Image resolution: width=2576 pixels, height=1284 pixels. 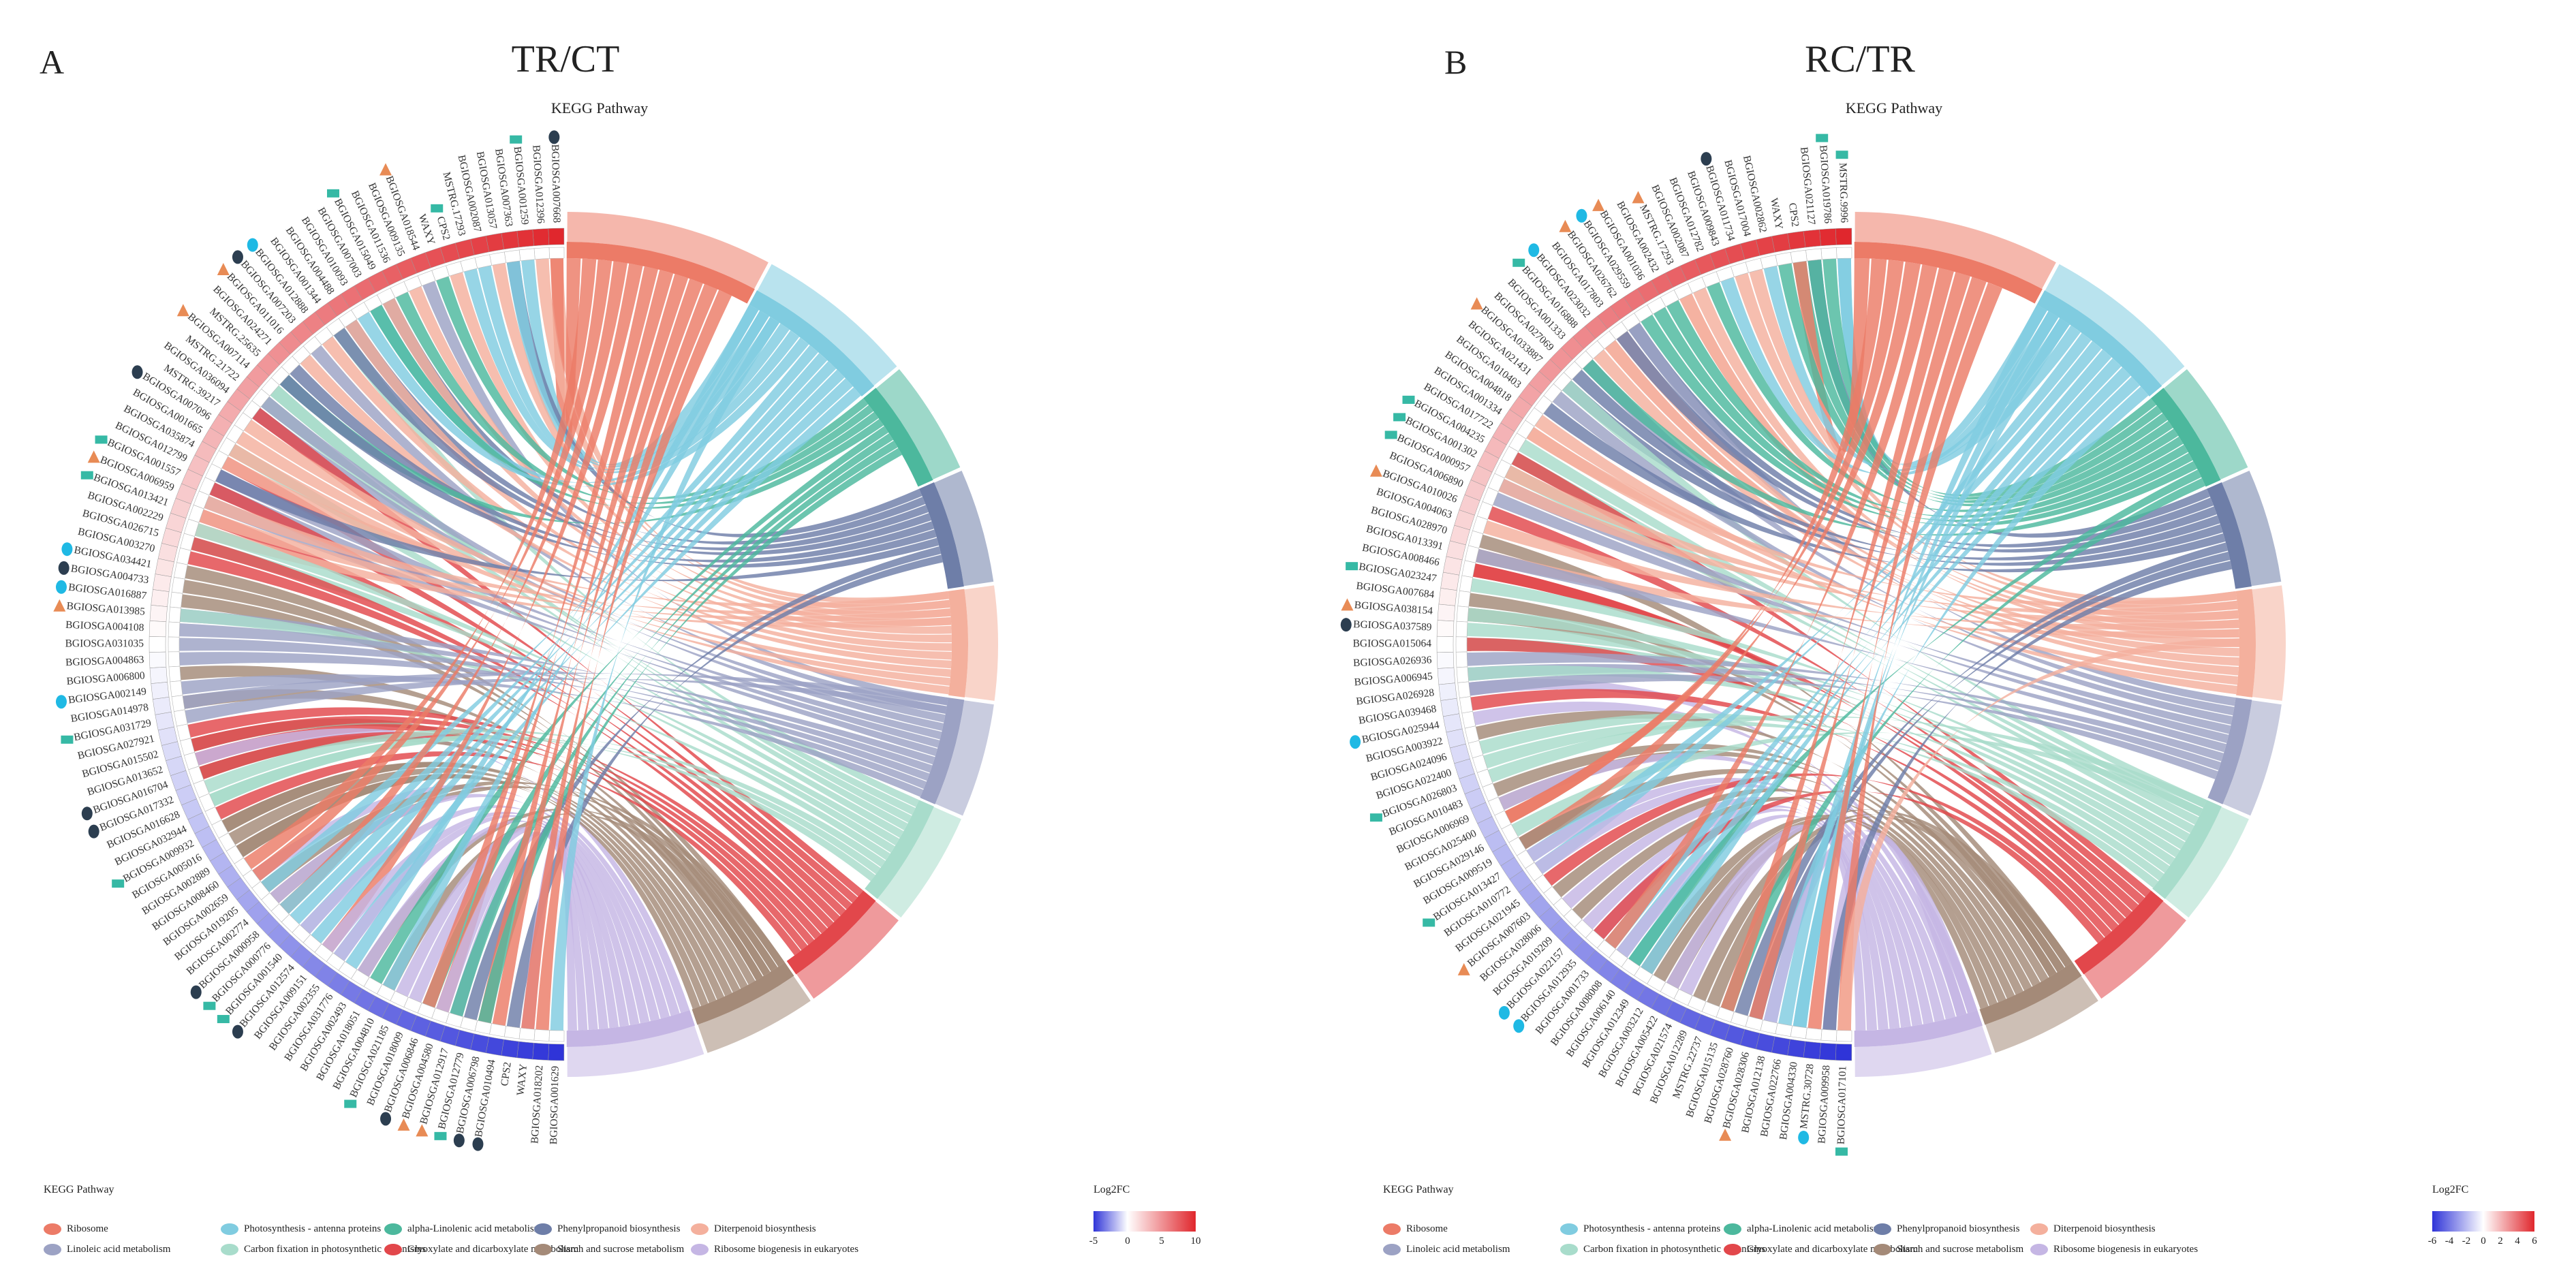 What do you see at coordinates (786, 1249) in the screenshot?
I see `legend-label: Ribosome biogenesis in eukaryotes` at bounding box center [786, 1249].